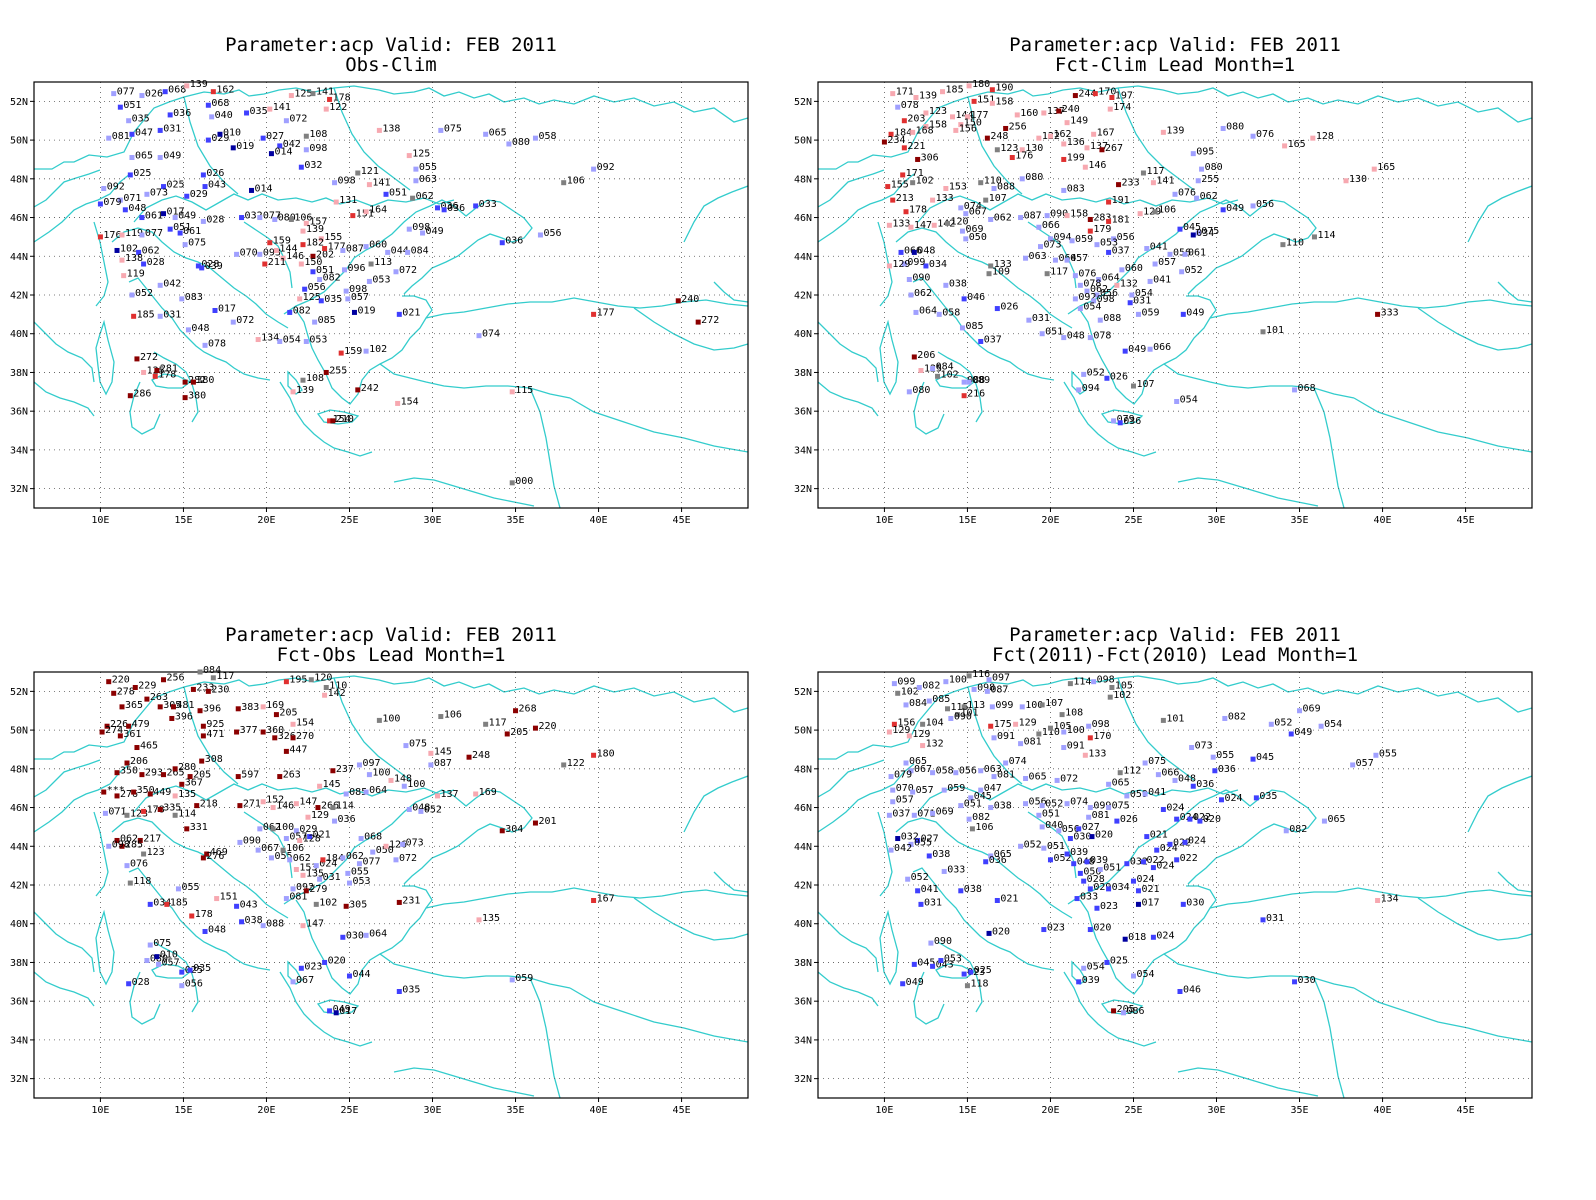  What do you see at coordinates (220, 103) in the screenshot?
I see `station-value-label: 068` at bounding box center [220, 103].